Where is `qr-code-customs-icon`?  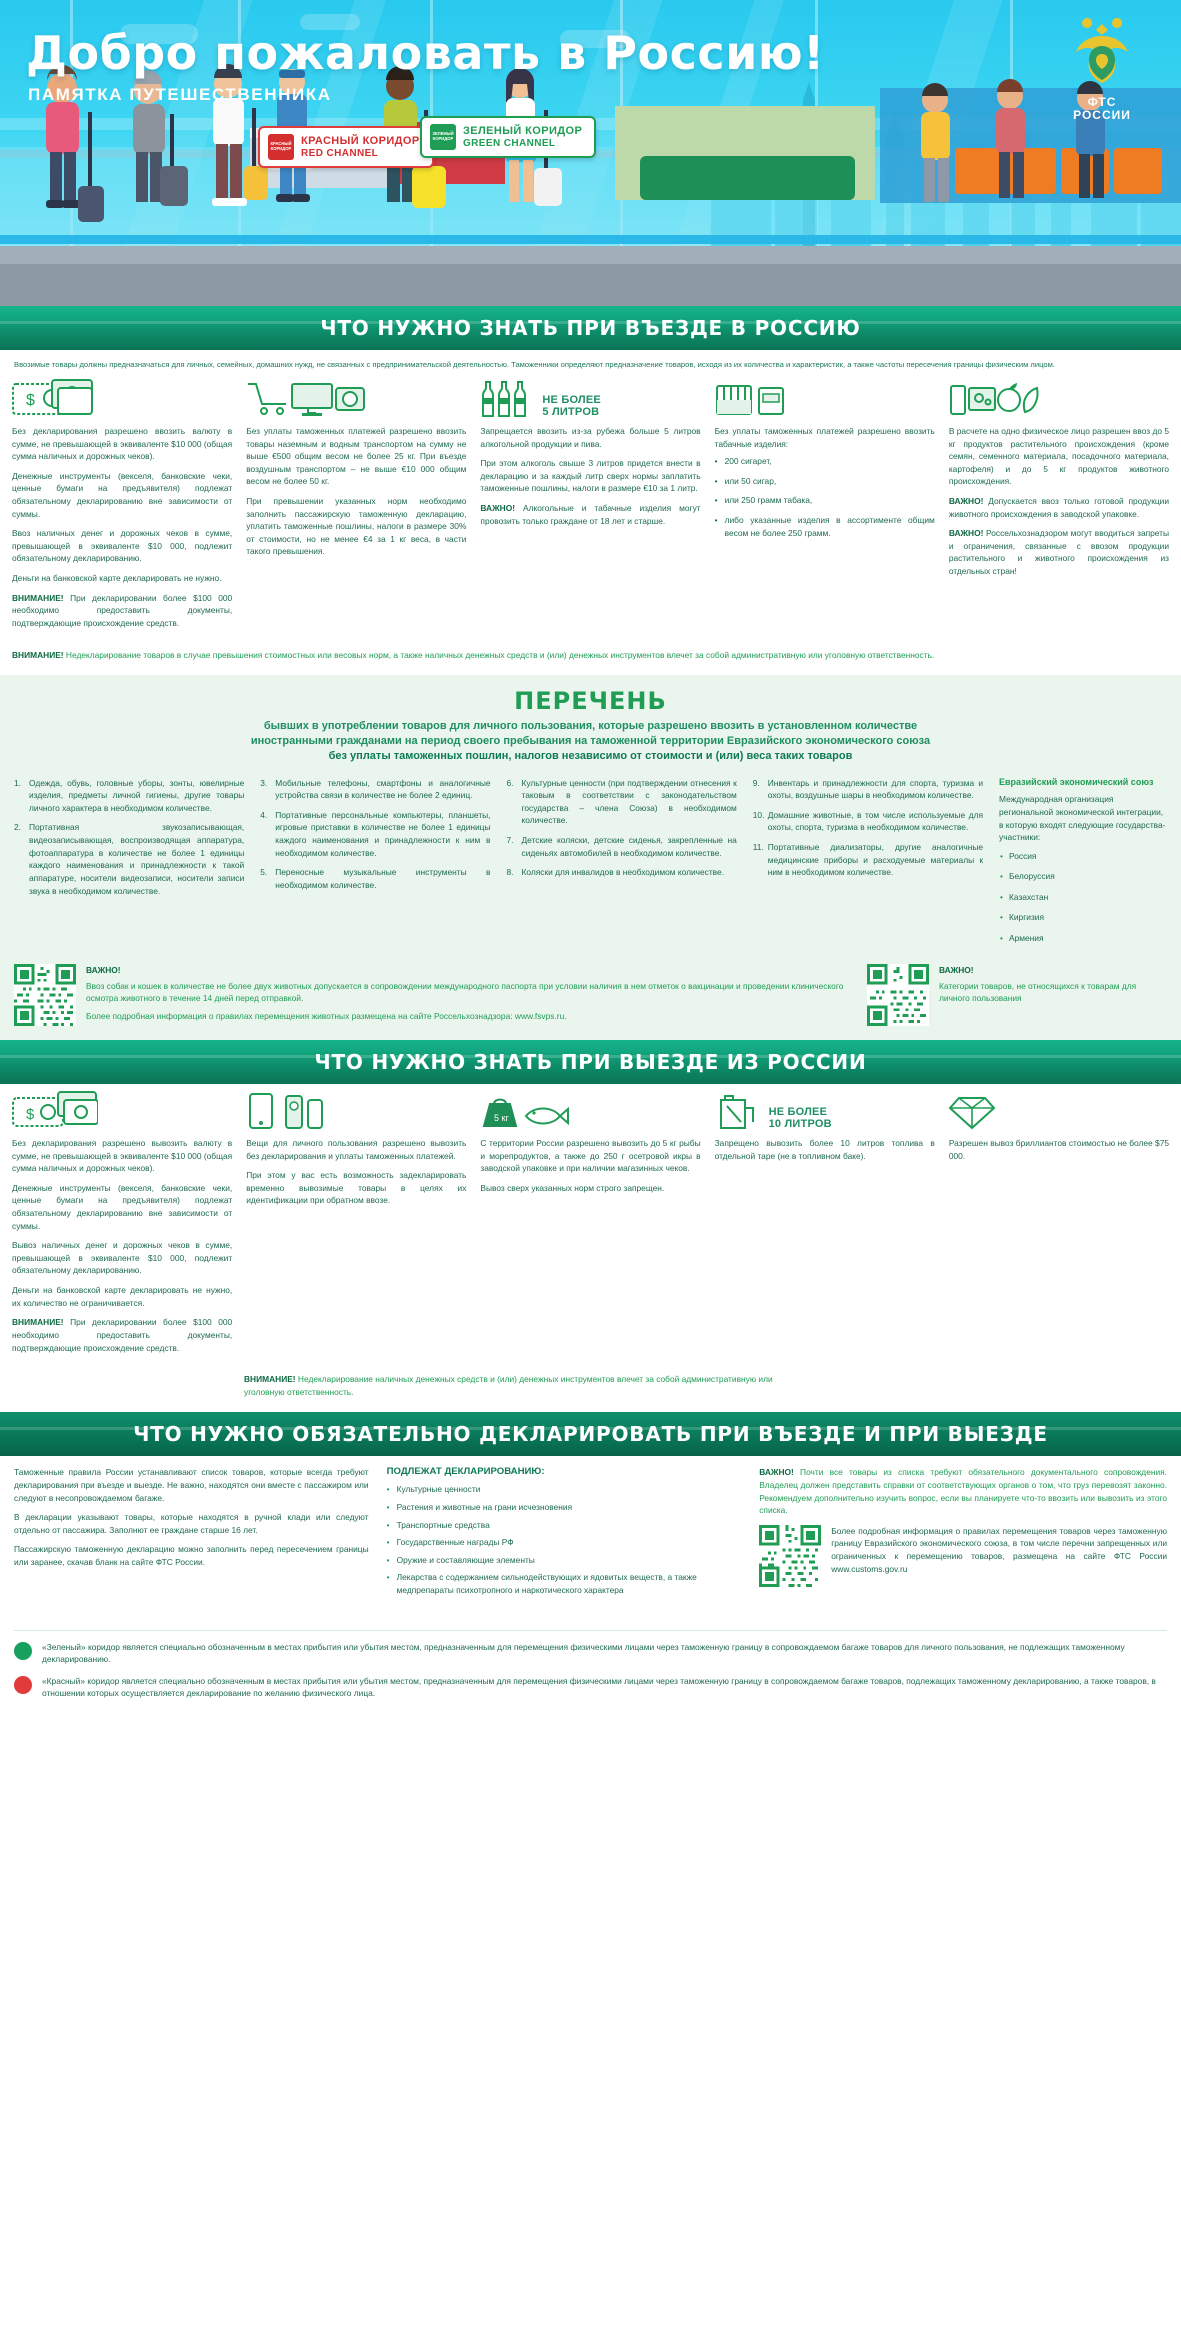 qr-code-customs-icon is located at coordinates (790, 1555).